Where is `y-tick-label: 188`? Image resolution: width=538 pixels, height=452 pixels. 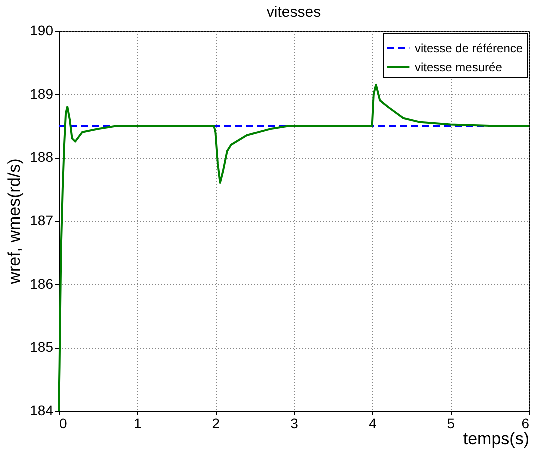 y-tick-label: 188 is located at coordinates (42, 157).